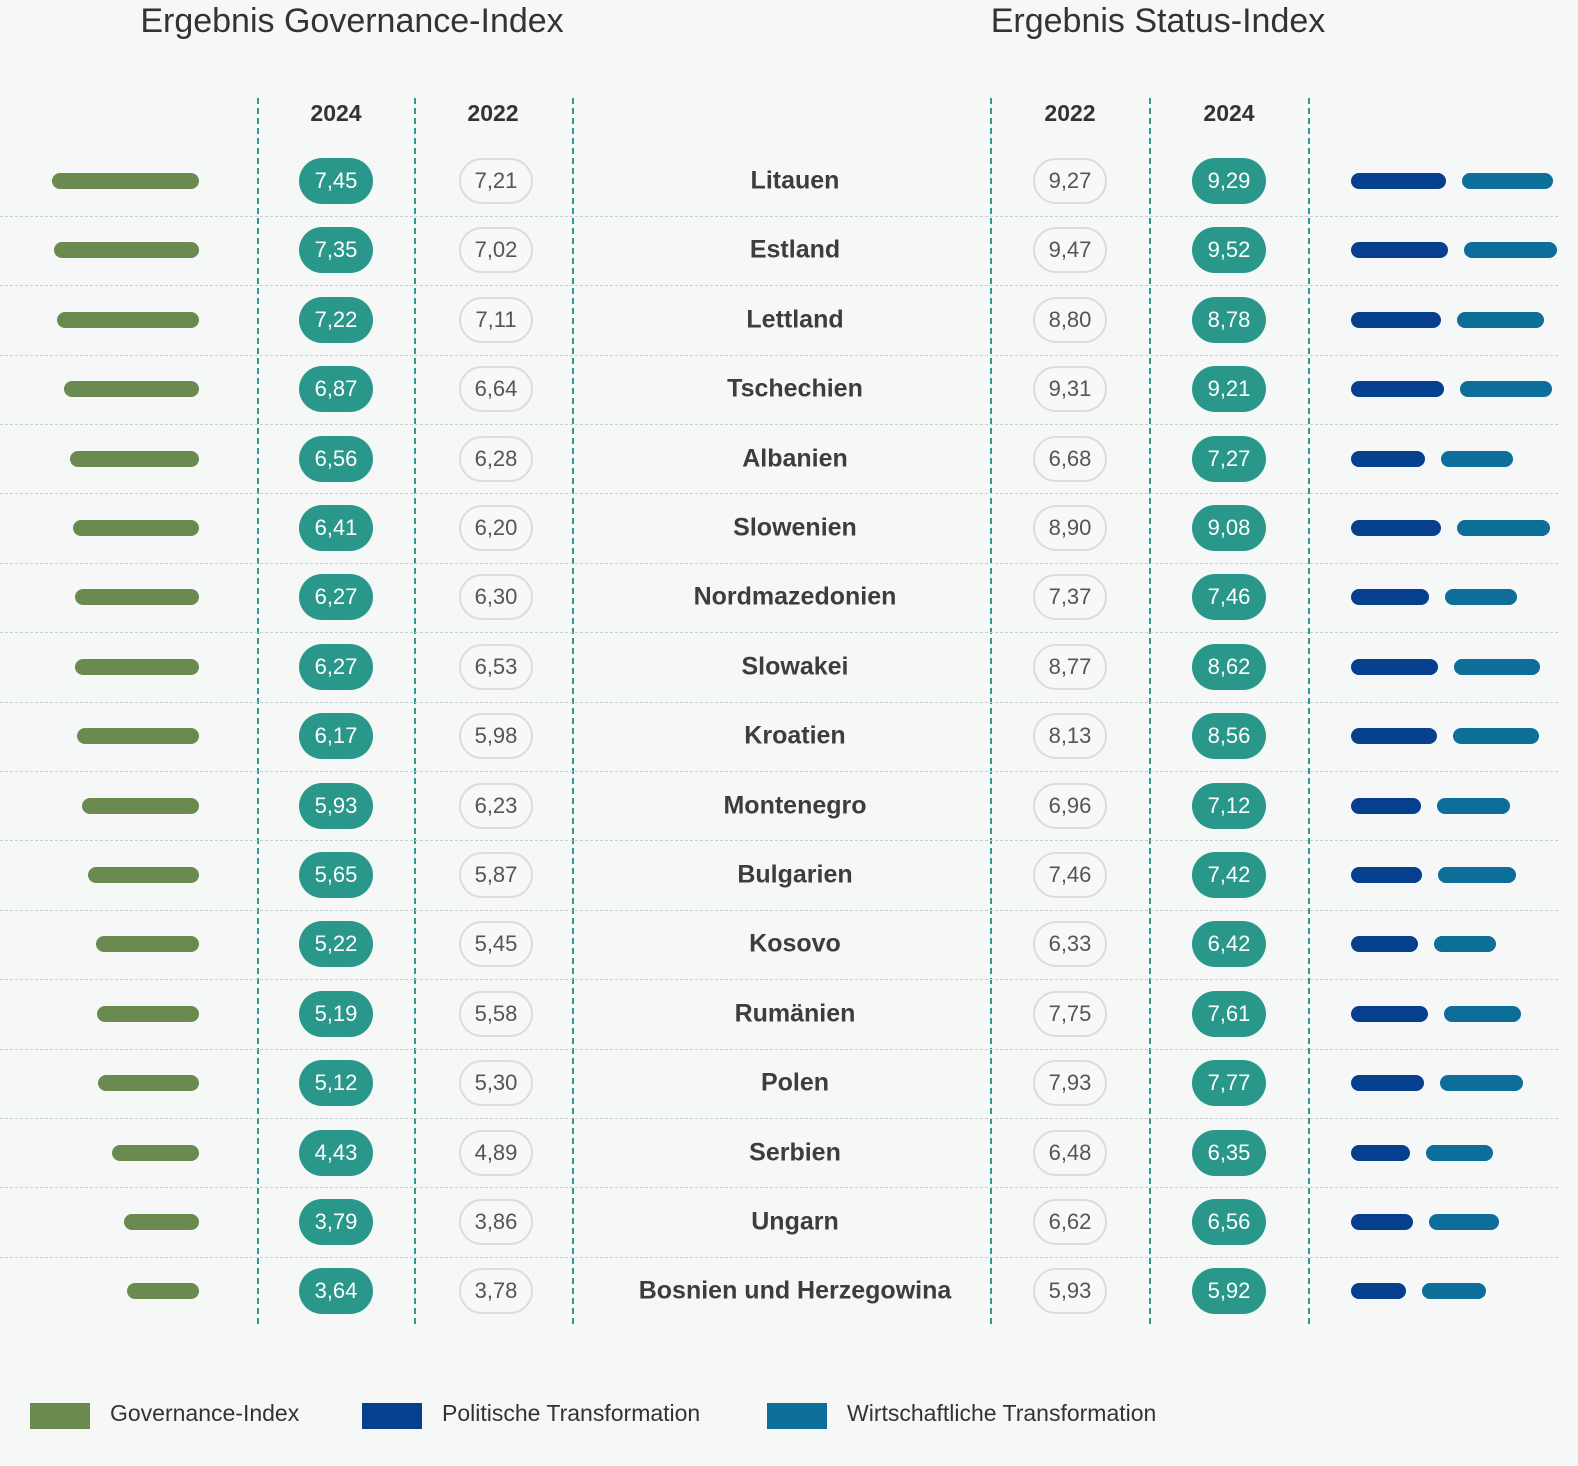 This screenshot has height=1466, width=1578. What do you see at coordinates (1229, 1291) in the screenshot?
I see `status-2024-value: 5,92` at bounding box center [1229, 1291].